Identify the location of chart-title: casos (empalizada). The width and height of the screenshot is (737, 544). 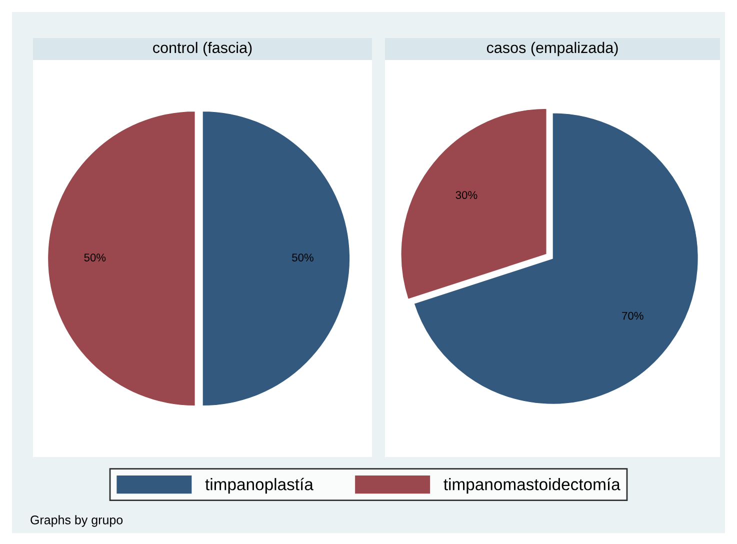
(552, 49).